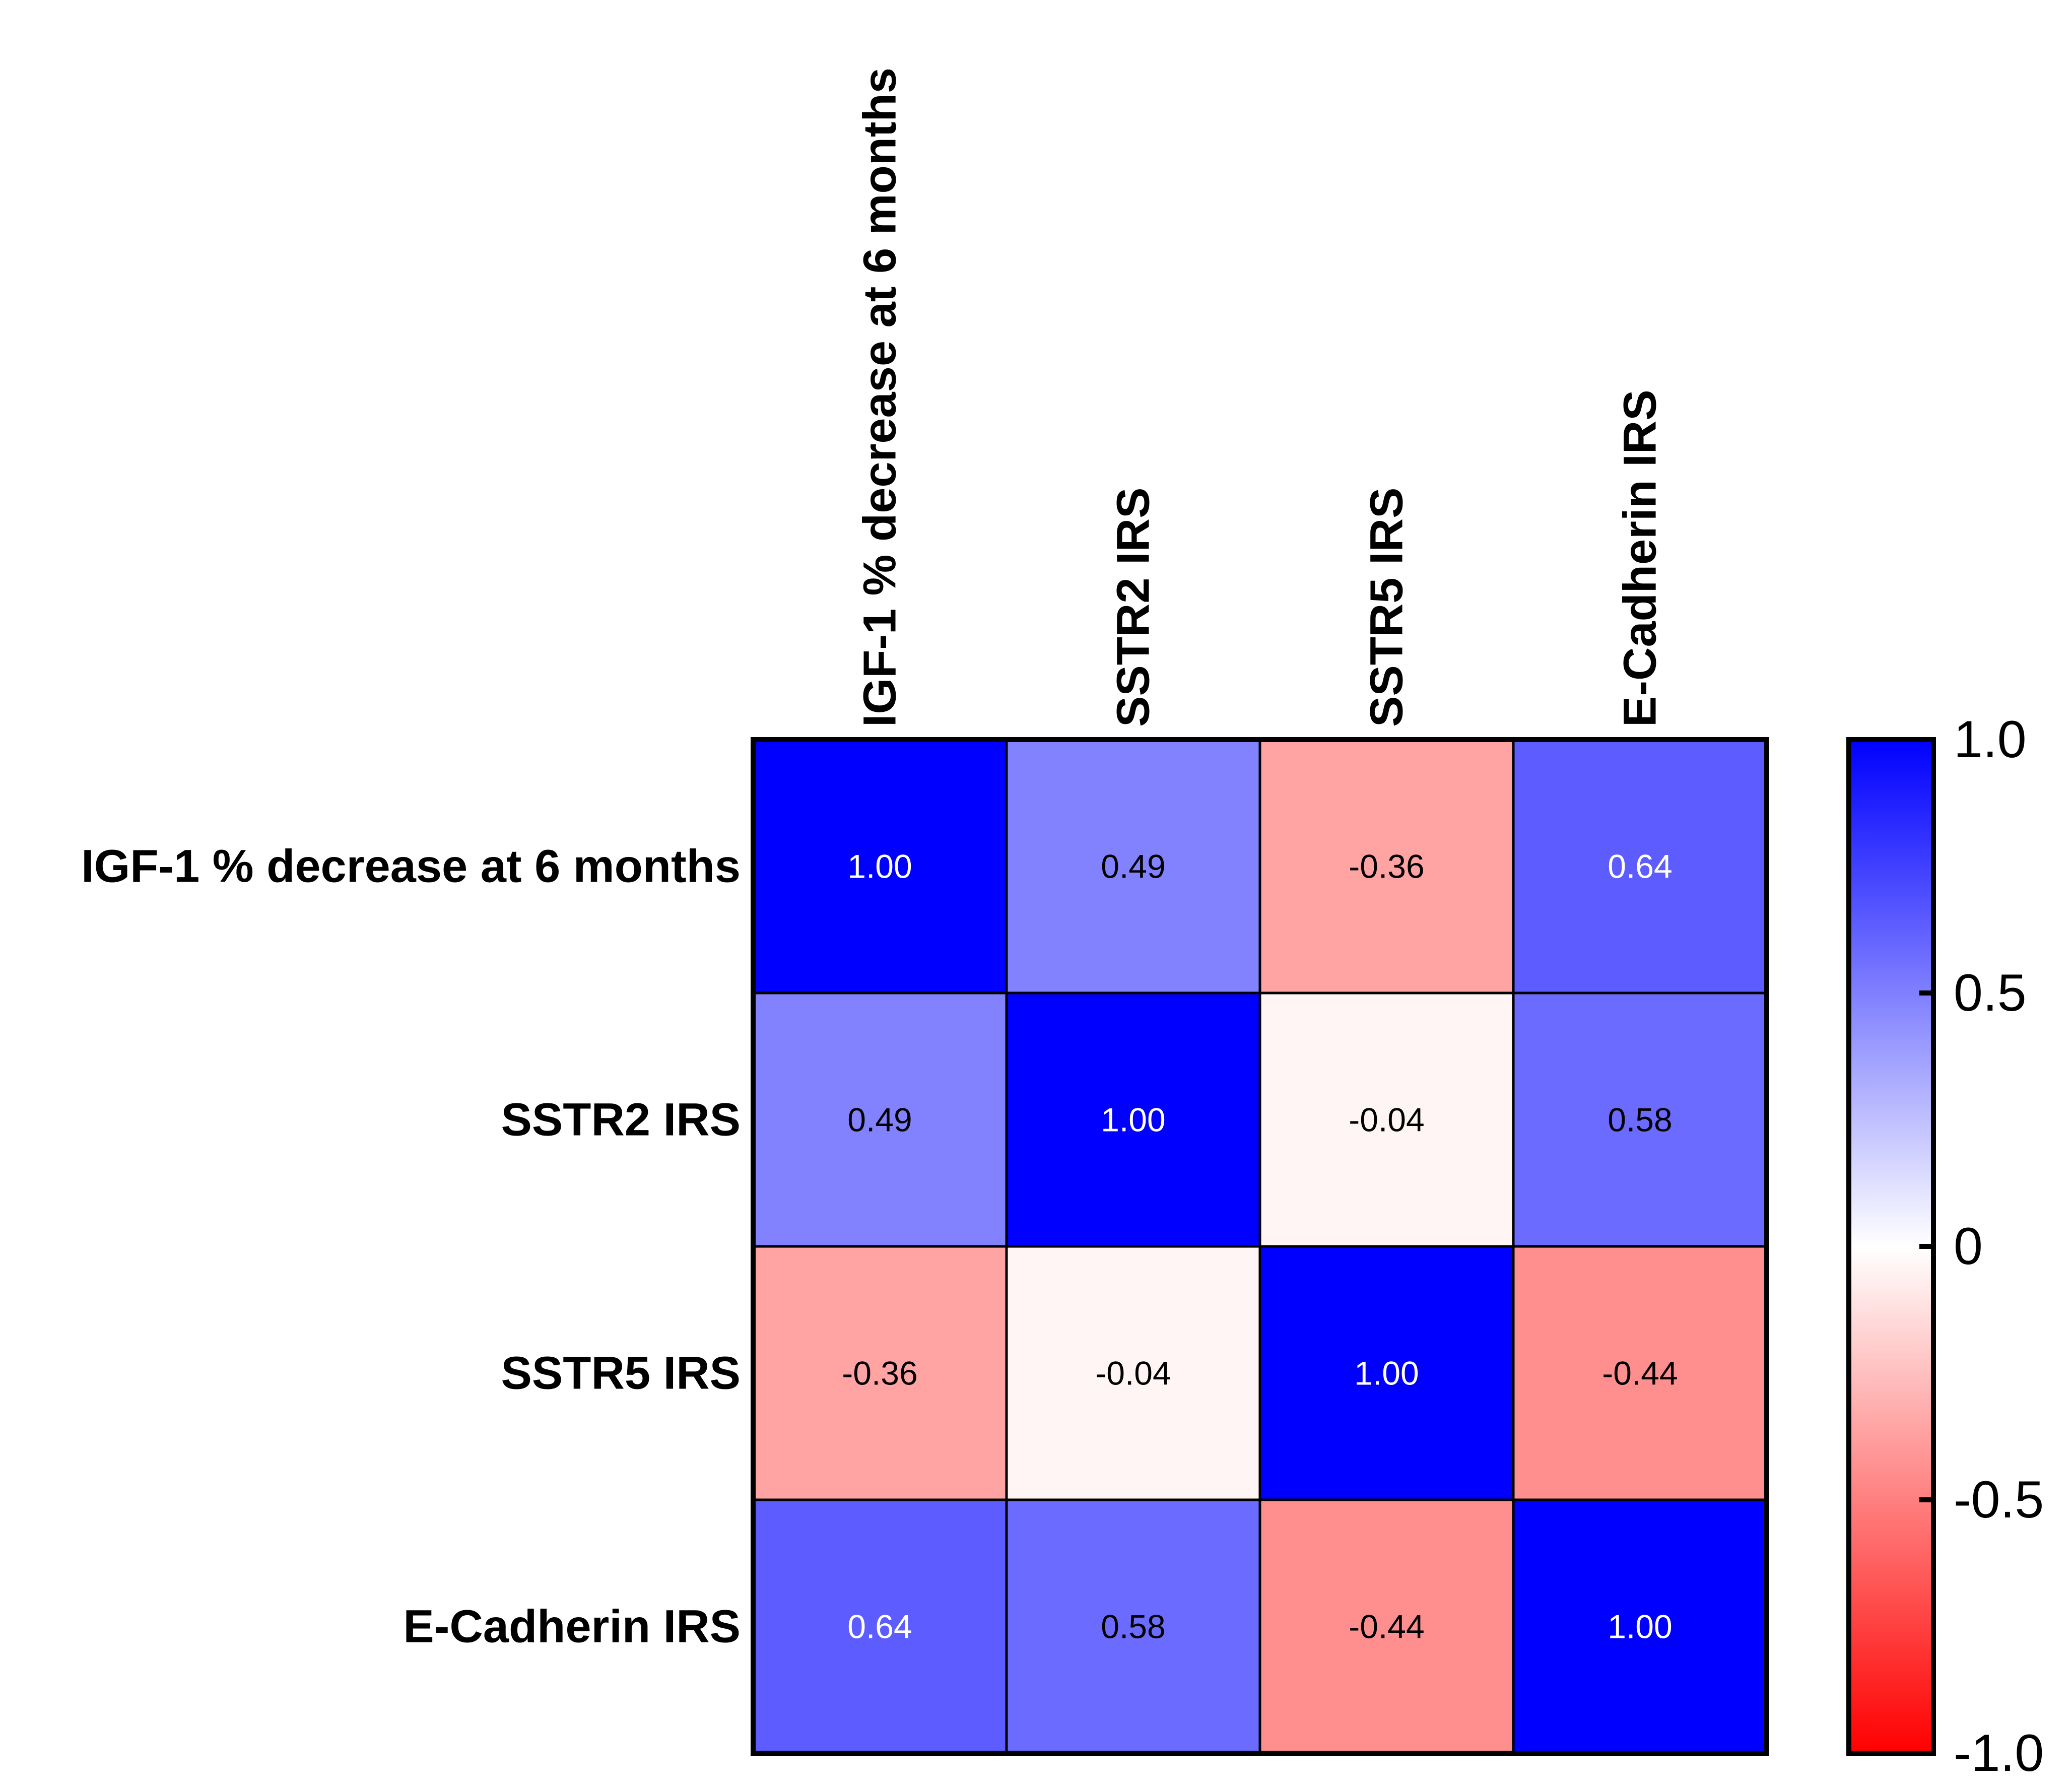 Image resolution: width=2072 pixels, height=1789 pixels. I want to click on colorbar-ticks: 1.0 0.5 0 -0.5 -1.0, so click(1981, 1246).